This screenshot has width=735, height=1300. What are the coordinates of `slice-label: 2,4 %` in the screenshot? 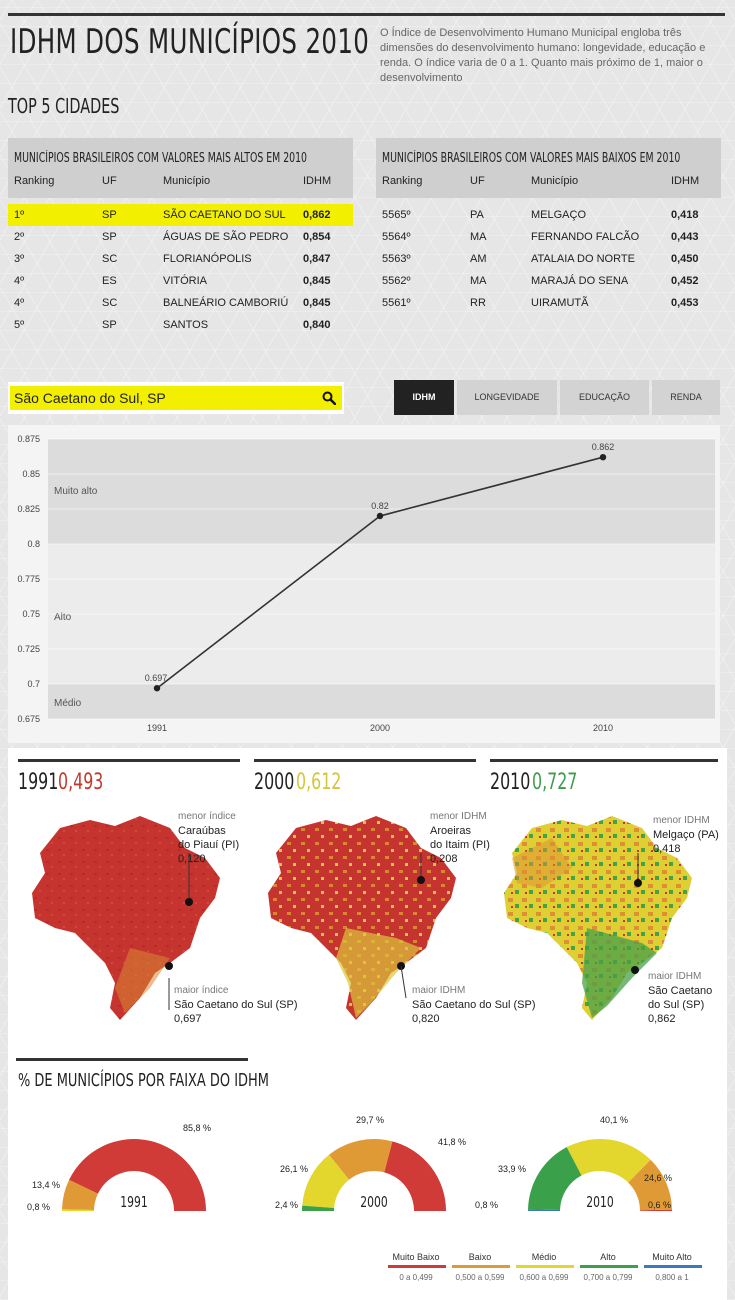 It's located at (286, 1205).